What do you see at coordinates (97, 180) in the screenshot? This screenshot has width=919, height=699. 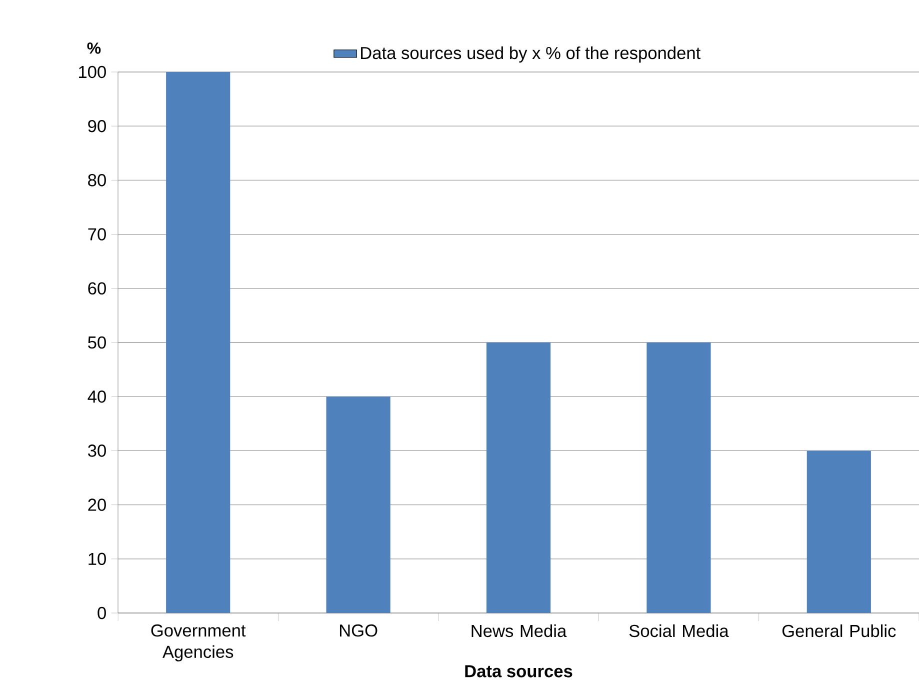 I see `y-tick-label: 80` at bounding box center [97, 180].